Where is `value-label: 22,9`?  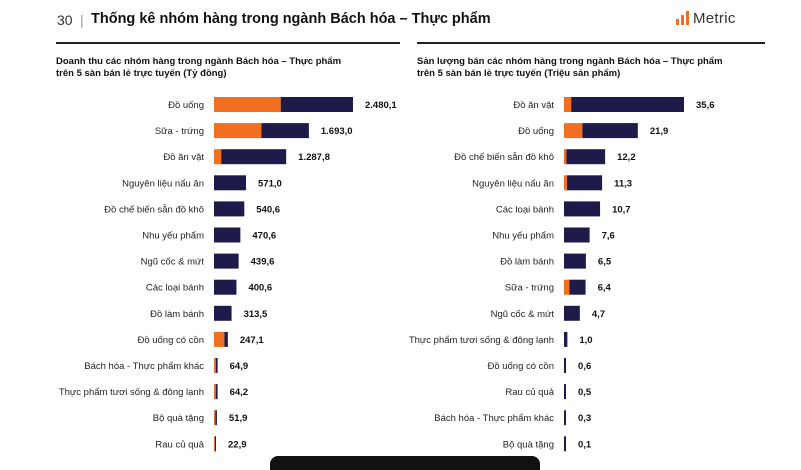 value-label: 22,9 is located at coordinates (237, 444).